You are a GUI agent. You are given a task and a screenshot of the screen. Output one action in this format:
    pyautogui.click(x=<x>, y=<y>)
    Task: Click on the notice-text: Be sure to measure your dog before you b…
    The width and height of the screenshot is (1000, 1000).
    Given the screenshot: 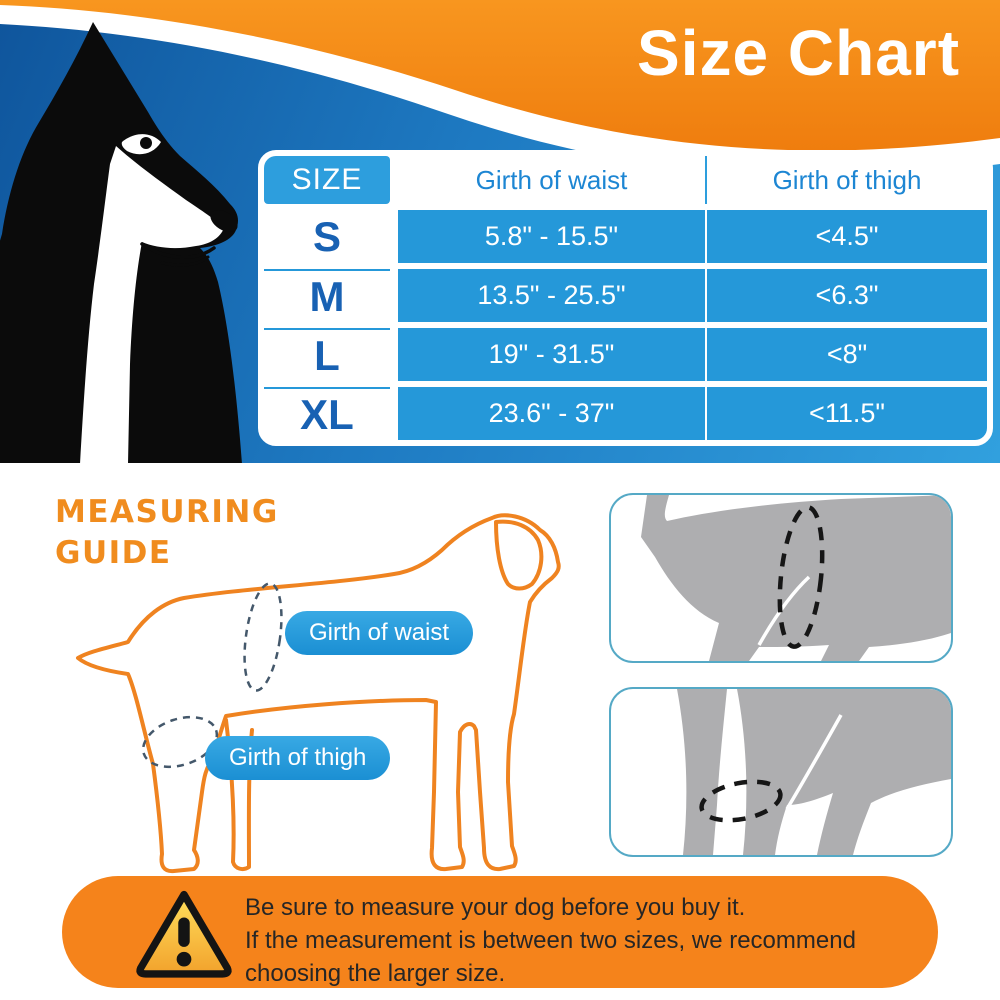 What is the action you would take?
    pyautogui.click(x=550, y=940)
    